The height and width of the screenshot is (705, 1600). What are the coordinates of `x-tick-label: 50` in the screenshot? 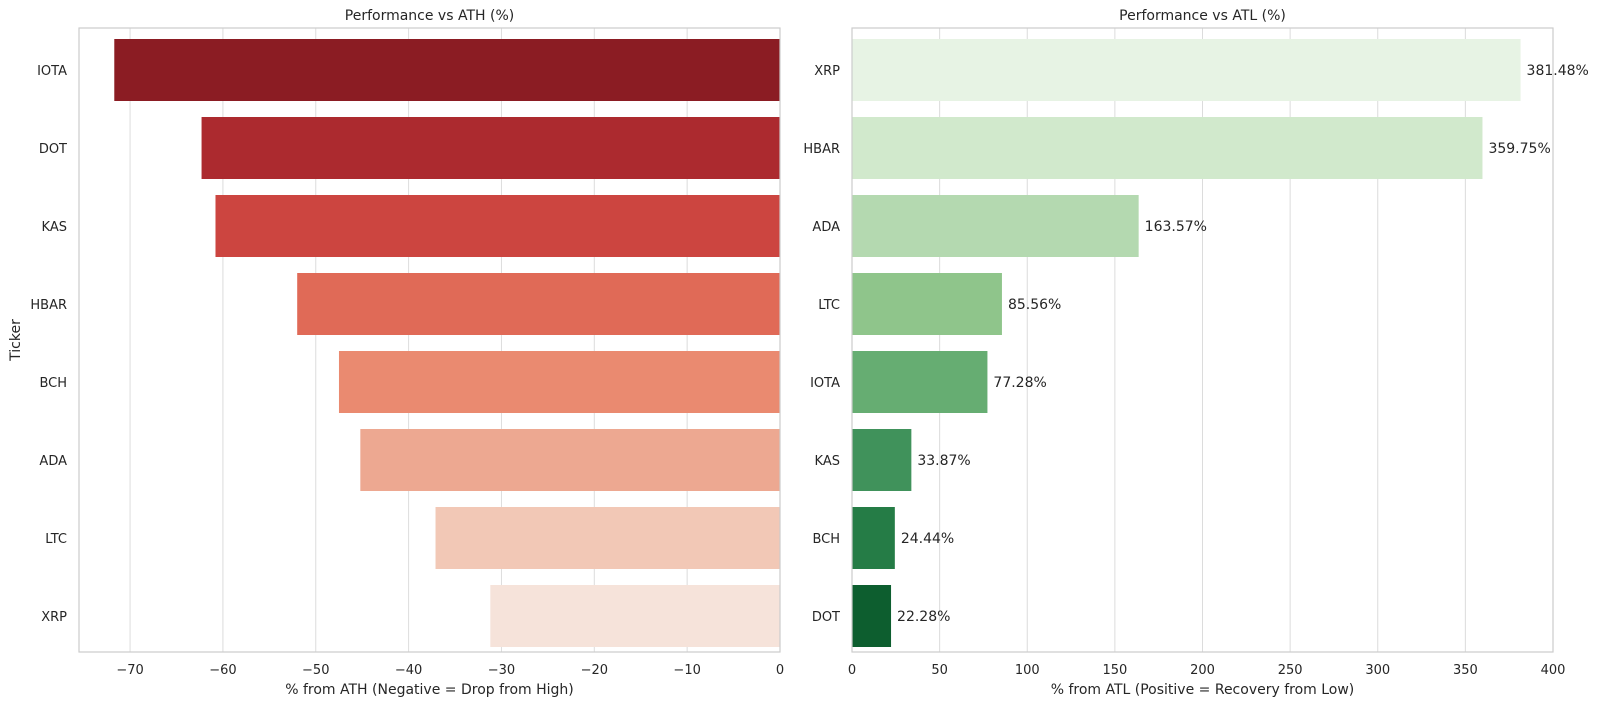 It's located at (939, 670).